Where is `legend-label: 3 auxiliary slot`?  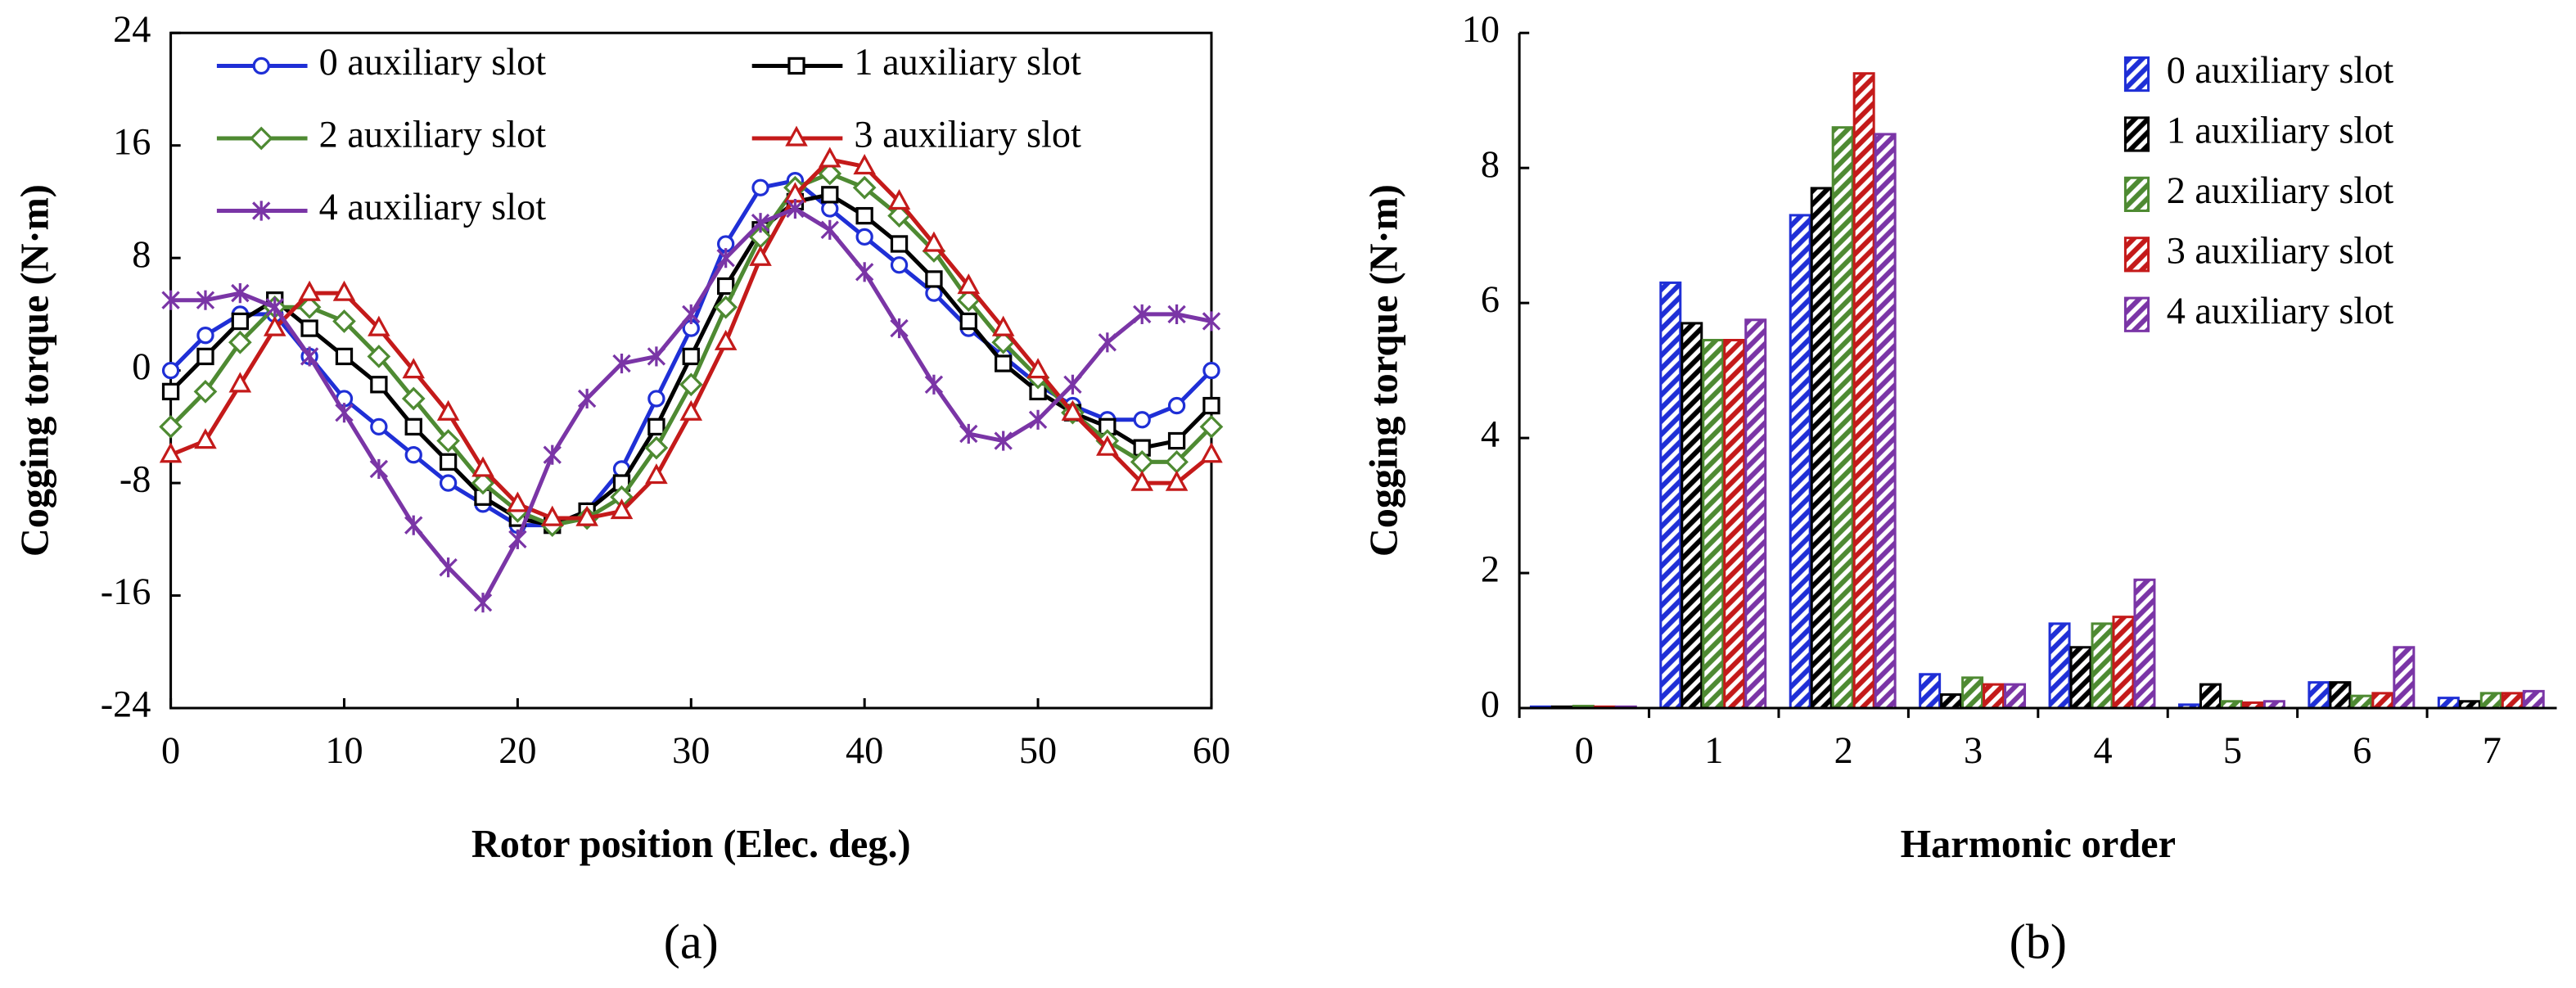
legend-label: 3 auxiliary slot is located at coordinates (967, 135).